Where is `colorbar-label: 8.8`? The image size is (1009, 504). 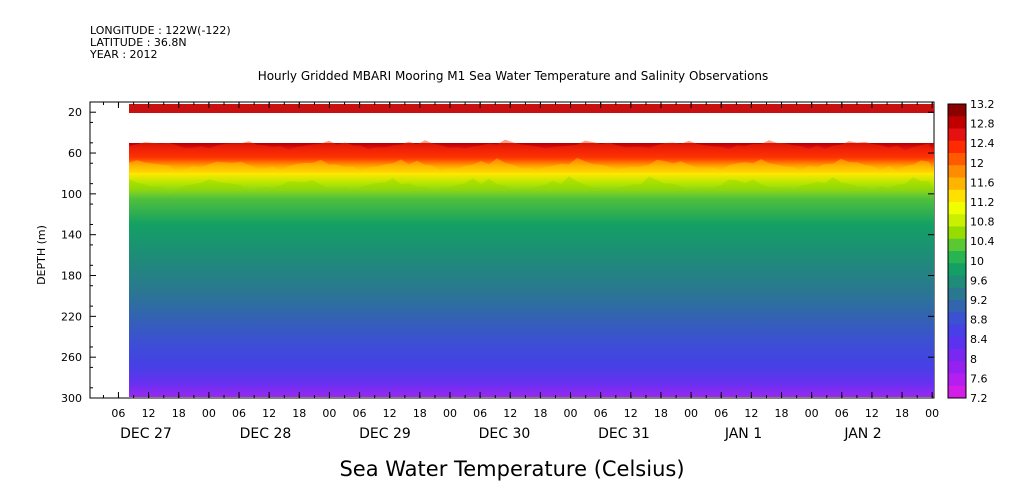
colorbar-label: 8.8 is located at coordinates (979, 320).